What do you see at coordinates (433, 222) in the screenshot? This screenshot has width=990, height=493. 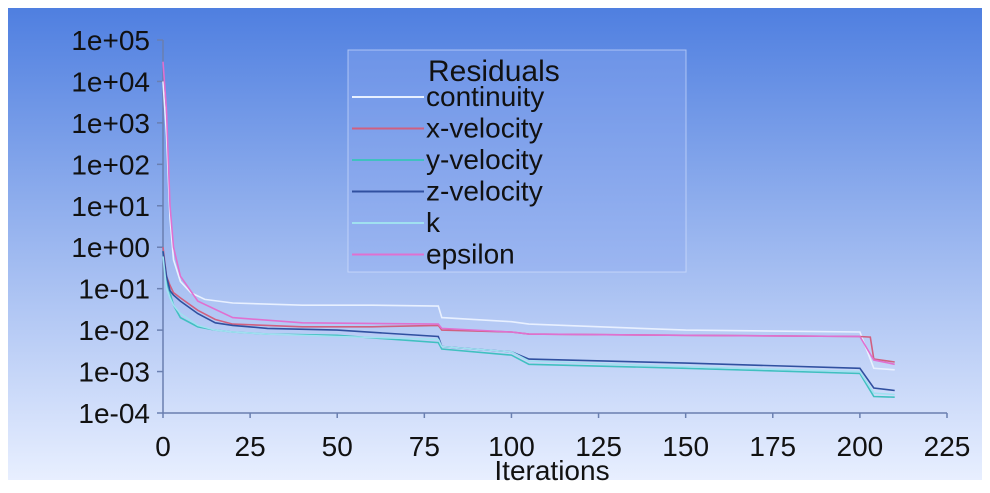 I see `legend-label-k: k` at bounding box center [433, 222].